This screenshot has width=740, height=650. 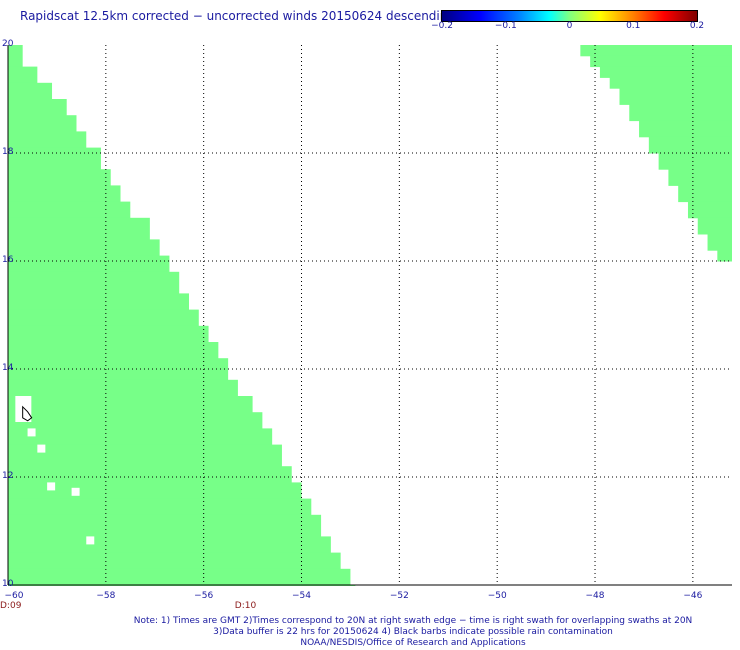 What do you see at coordinates (497, 596) in the screenshot?
I see `x-tick-label: −50` at bounding box center [497, 596].